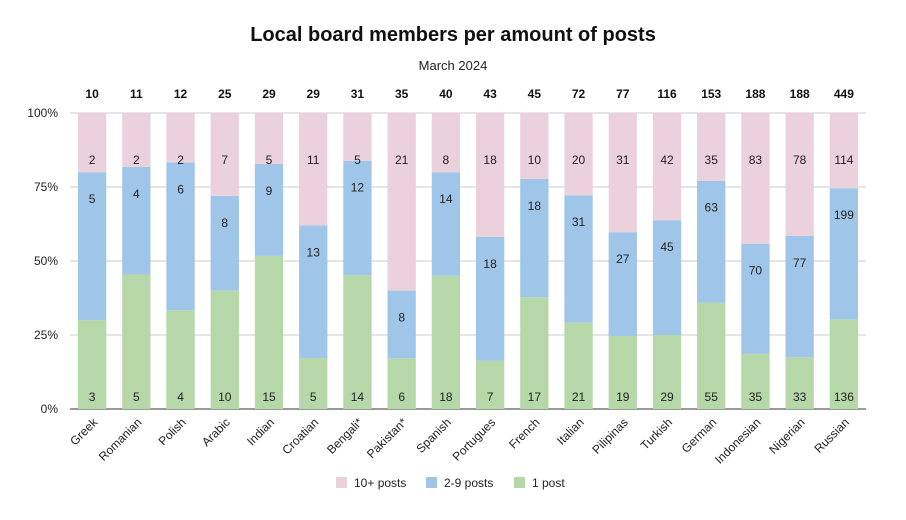 The width and height of the screenshot is (906, 520). I want to click on x-tick-label: Bengali*, so click(345, 436).